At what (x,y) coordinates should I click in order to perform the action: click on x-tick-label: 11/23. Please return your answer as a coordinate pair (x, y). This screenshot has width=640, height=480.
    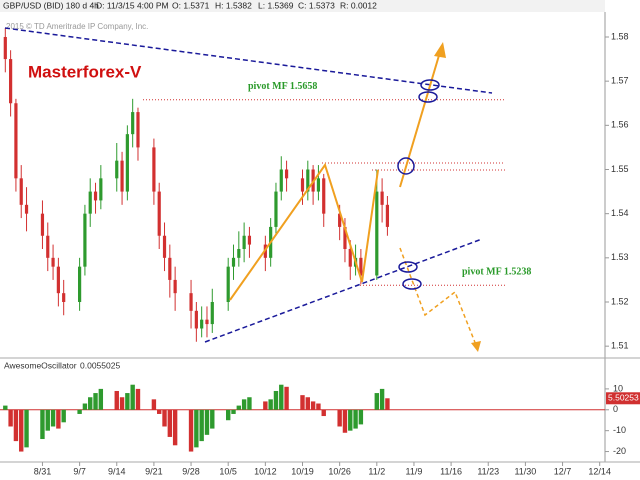
    Looking at the image, I should click on (488, 471).